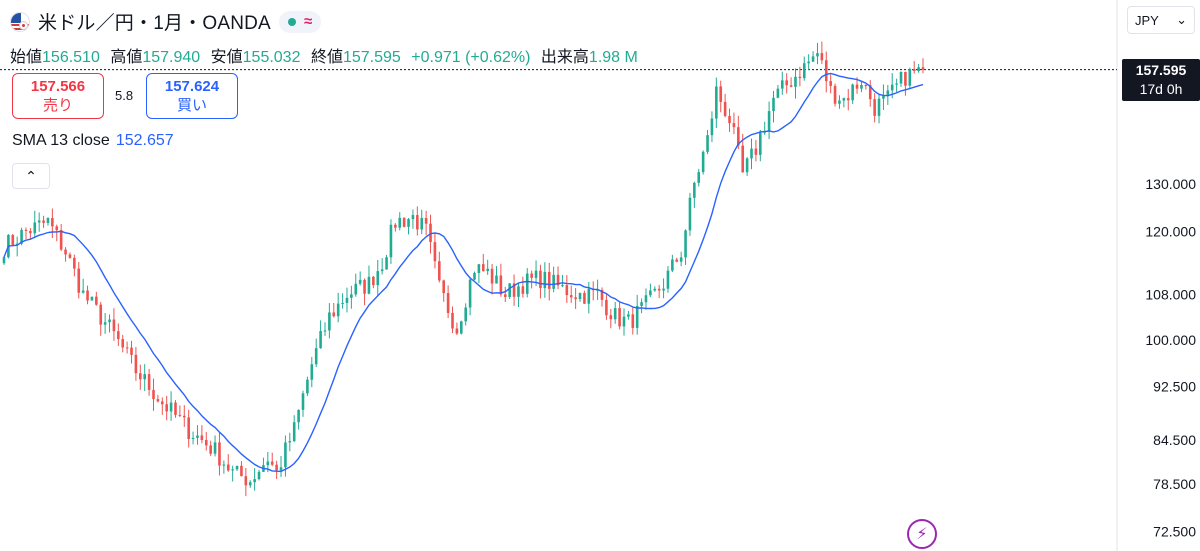 The width and height of the screenshot is (1200, 551). What do you see at coordinates (154, 23) in the screenshot?
I see `symbol-title: 米ドル／円・1月・OANDA` at bounding box center [154, 23].